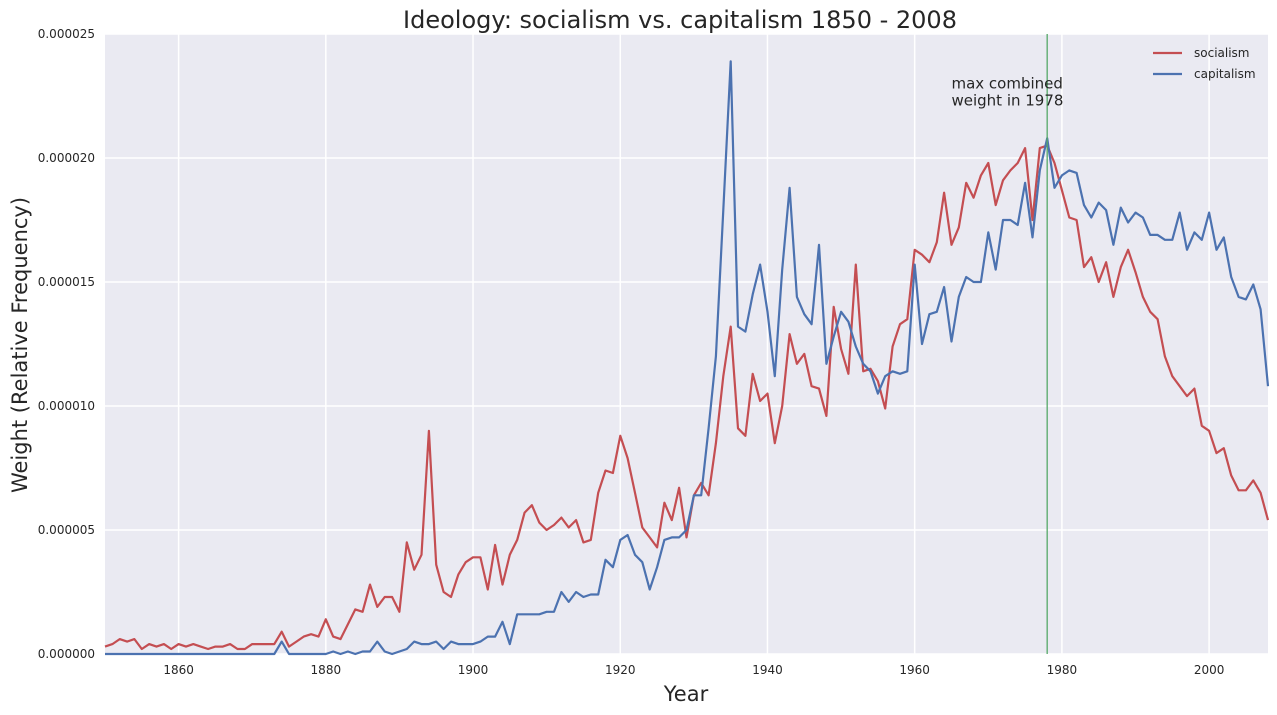 Image resolution: width=1277 pixels, height=715 pixels. I want to click on x-tick-label: 1920, so click(620, 670).